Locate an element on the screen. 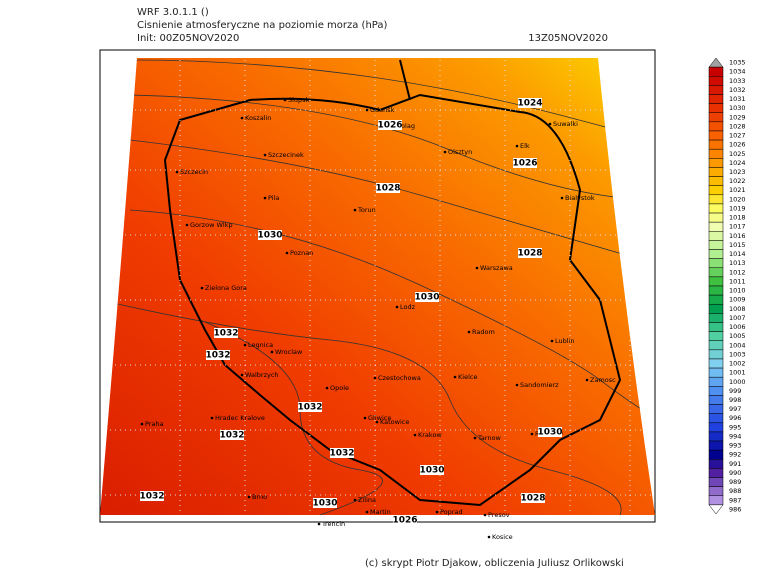 The width and height of the screenshot is (768, 576). city-label: Warszawa is located at coordinates (496, 268).